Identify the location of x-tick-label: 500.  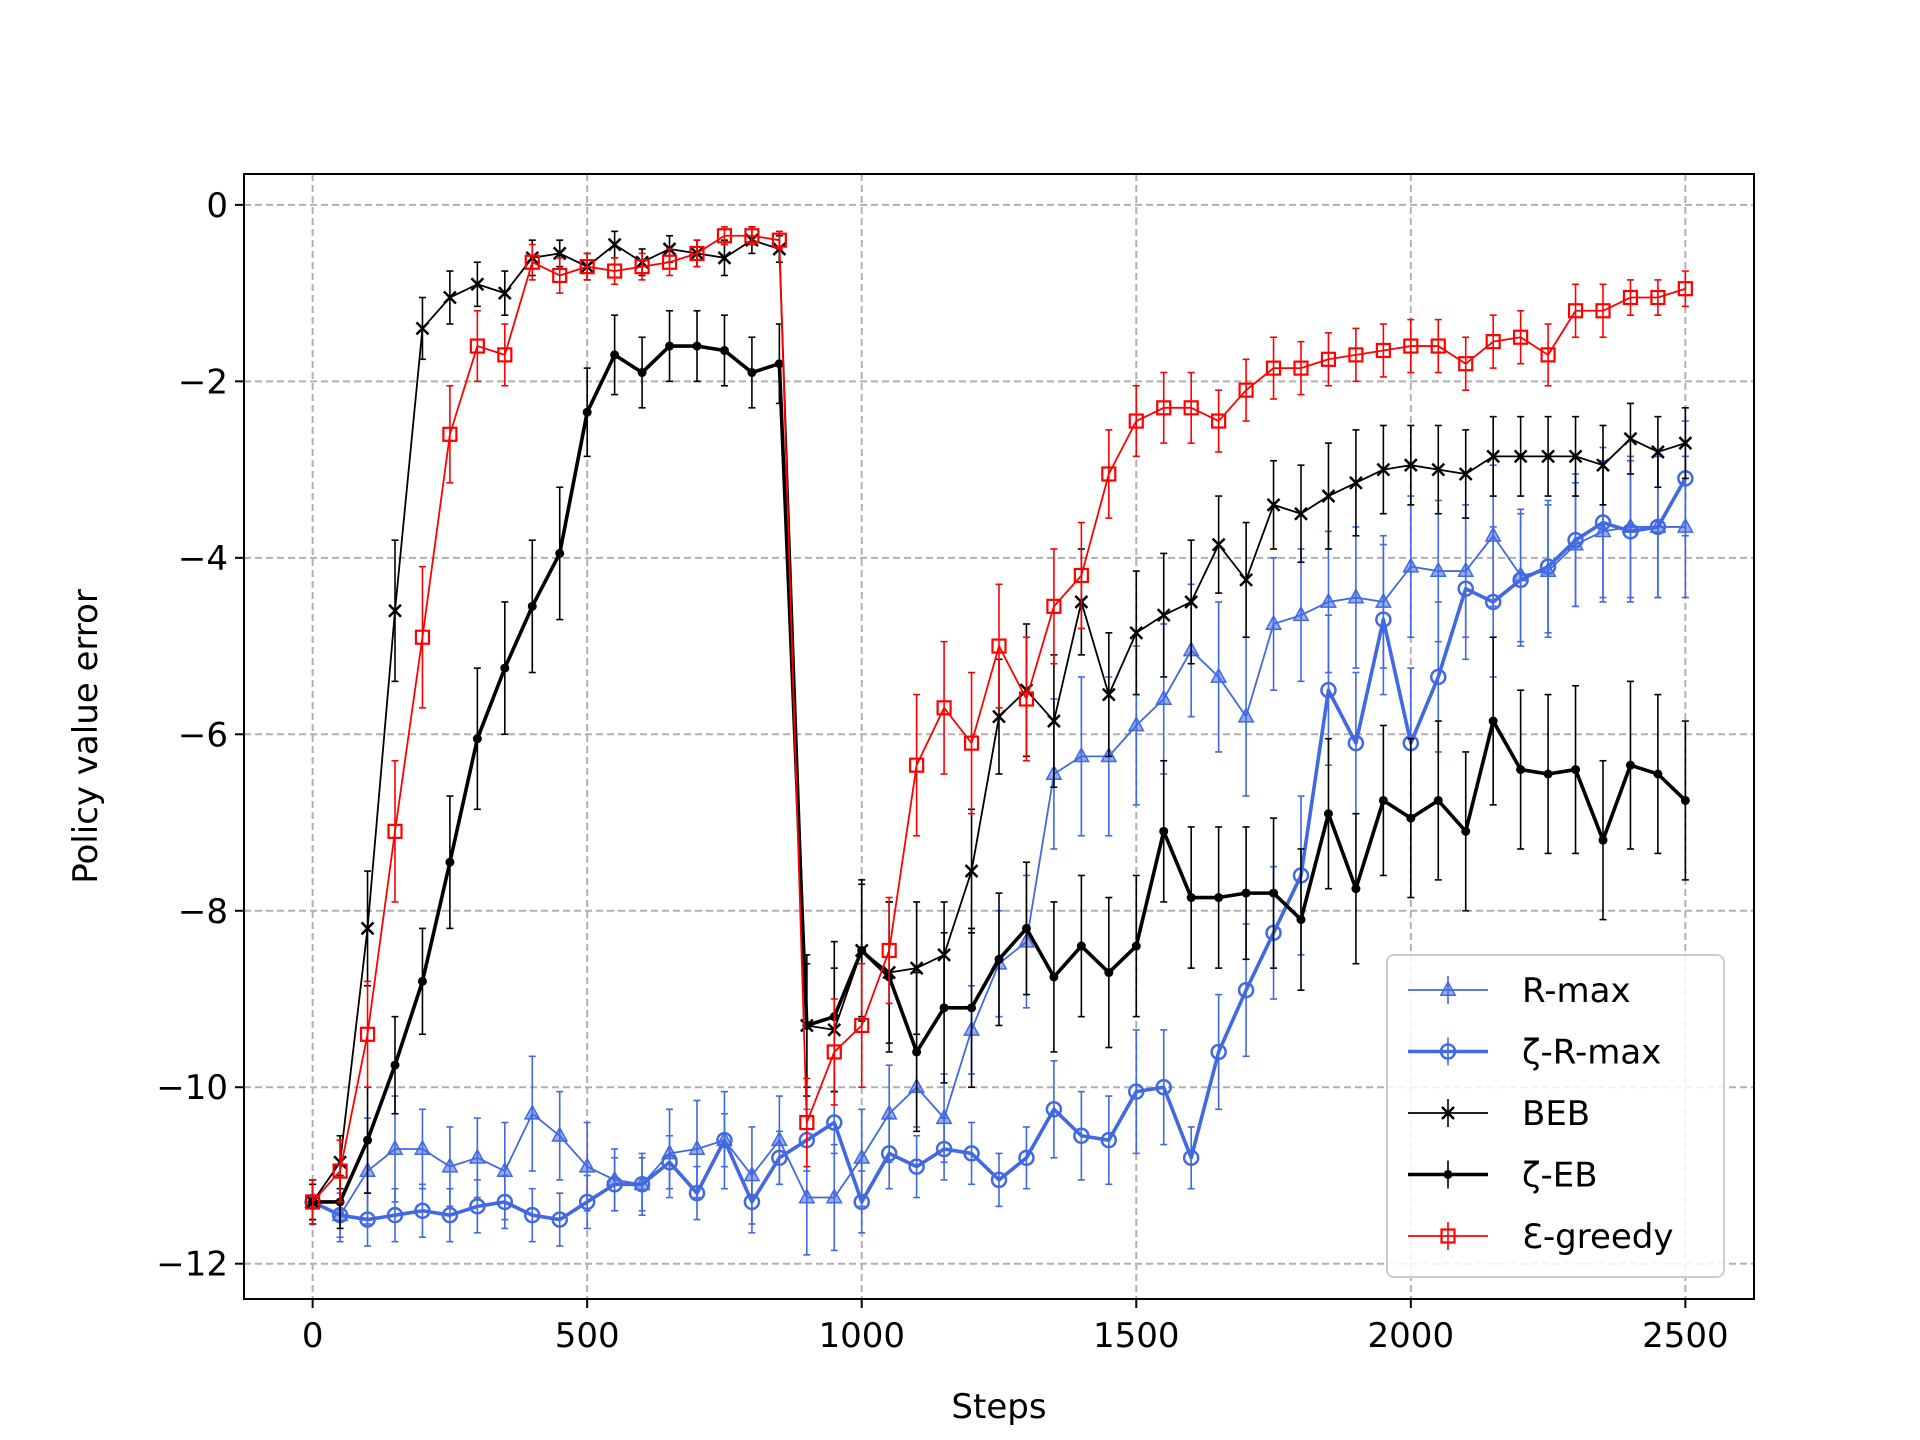
(587, 1336).